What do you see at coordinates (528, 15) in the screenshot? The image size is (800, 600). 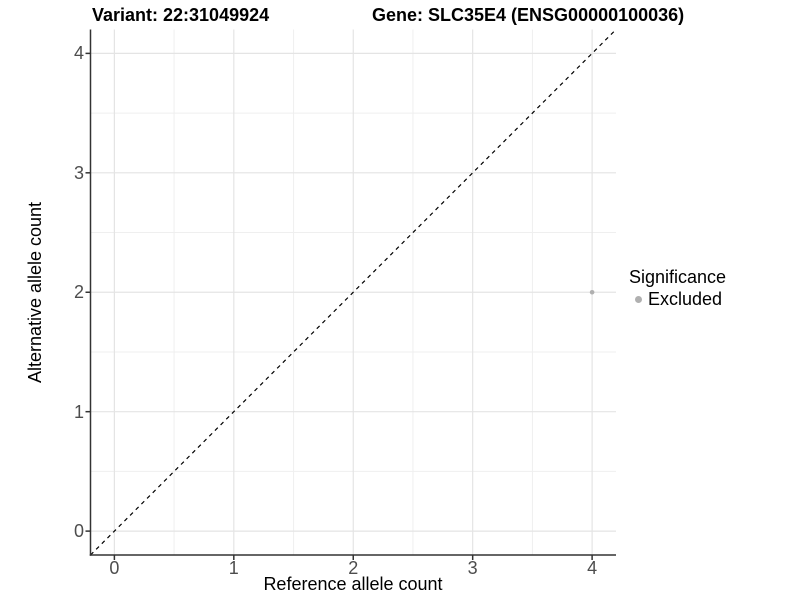 I see `gene-title: Gene: SLC35E4 (ENSG00000100036)` at bounding box center [528, 15].